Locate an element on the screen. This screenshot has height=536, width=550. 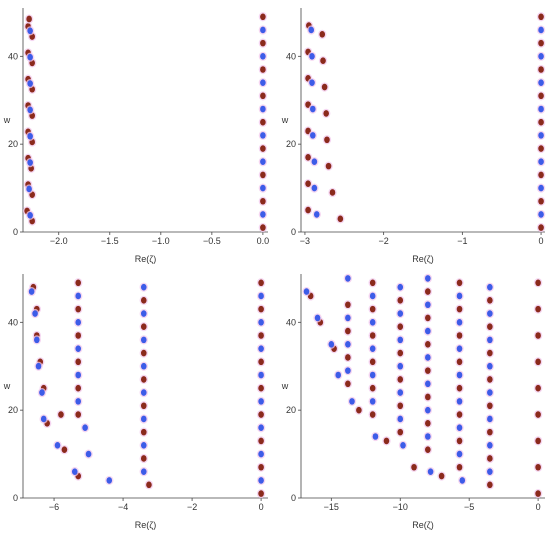
x-tick-label: −3 is located at coordinates (305, 241).